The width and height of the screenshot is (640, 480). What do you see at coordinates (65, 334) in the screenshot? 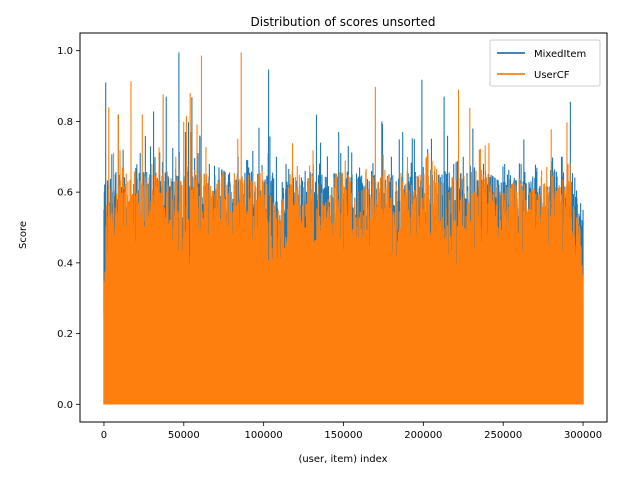
I see `y-tick-label: 0.2` at bounding box center [65, 334].